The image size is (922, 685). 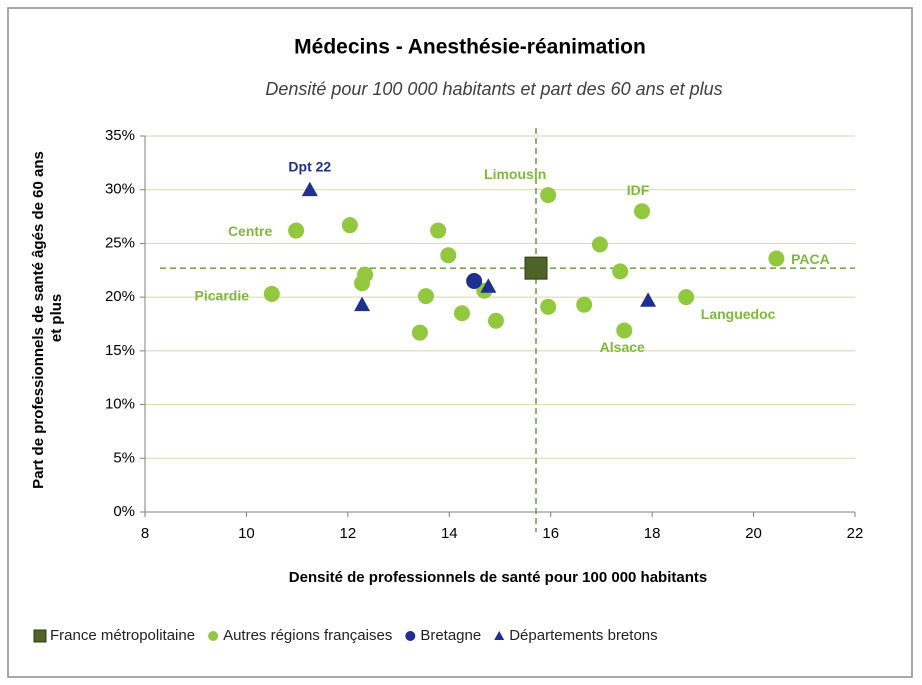 What do you see at coordinates (449, 533) in the screenshot?
I see `x-tick-label: 14` at bounding box center [449, 533].